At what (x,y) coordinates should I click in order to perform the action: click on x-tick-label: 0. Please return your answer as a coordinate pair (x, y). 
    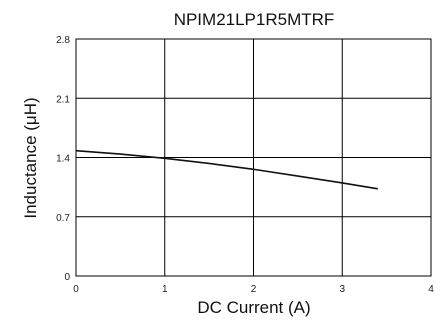
    Looking at the image, I should click on (76, 289).